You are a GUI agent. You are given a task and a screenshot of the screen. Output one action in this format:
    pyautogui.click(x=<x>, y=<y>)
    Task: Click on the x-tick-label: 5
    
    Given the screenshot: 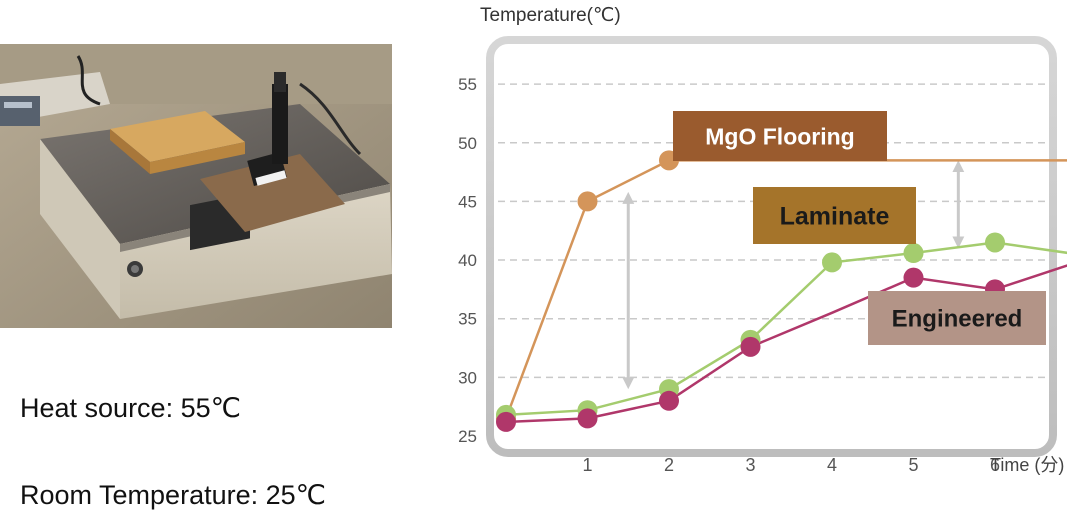 What is the action you would take?
    pyautogui.click(x=913, y=465)
    